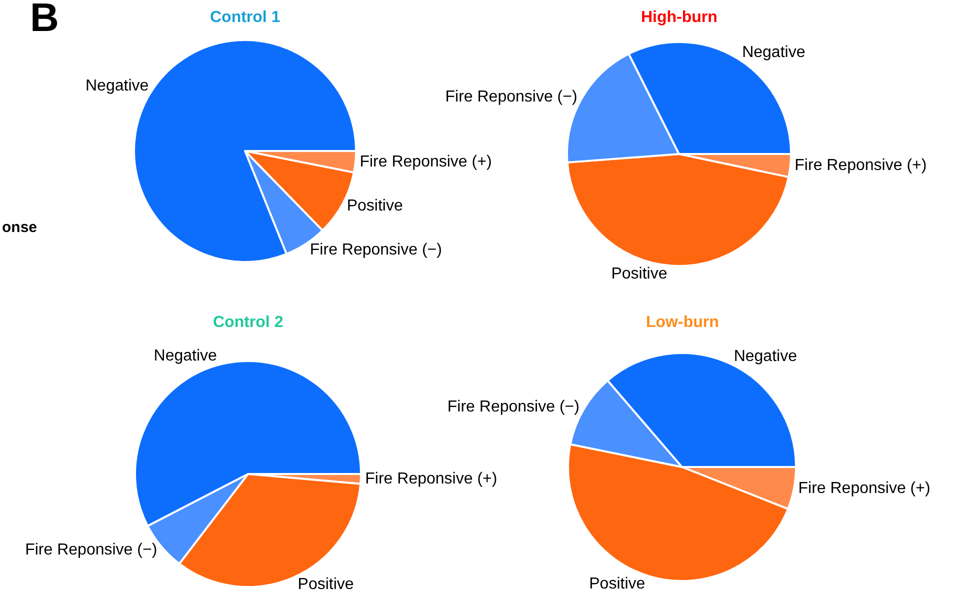  Describe the element at coordinates (682, 322) in the screenshot. I see `chart-title: Low-burn` at that location.